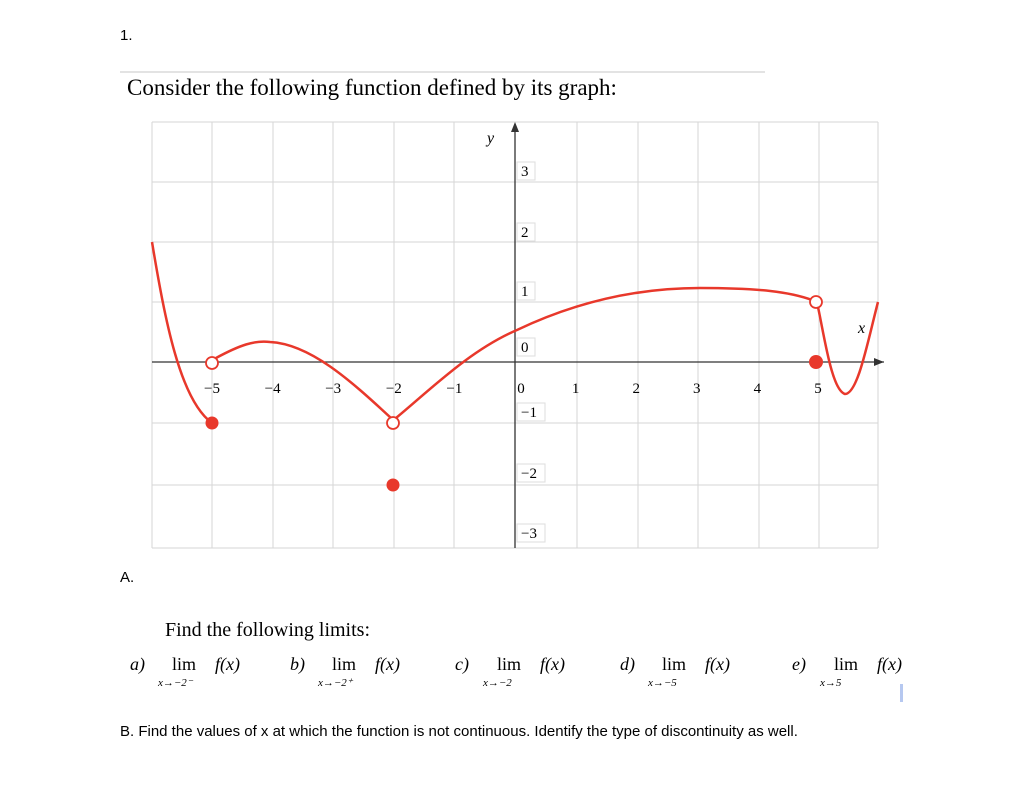  I want to click on x-tick-label: 1, so click(576, 389).